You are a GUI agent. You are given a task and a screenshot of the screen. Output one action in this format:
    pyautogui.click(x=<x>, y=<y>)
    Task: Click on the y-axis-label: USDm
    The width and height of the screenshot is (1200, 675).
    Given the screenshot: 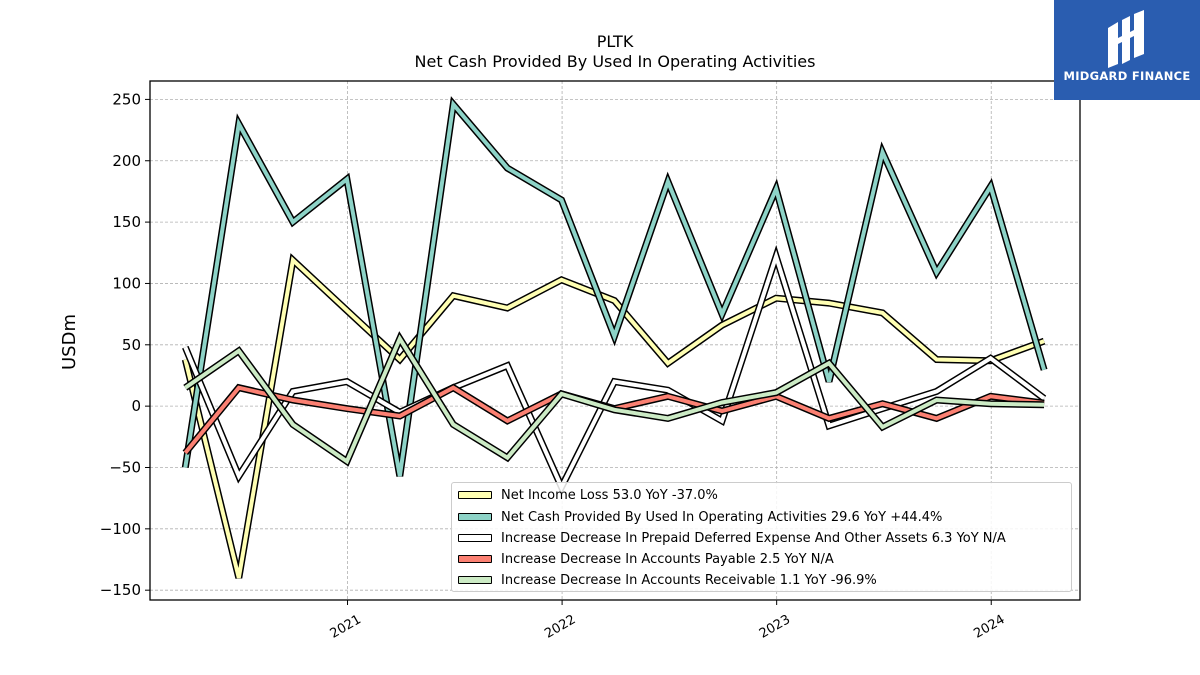 What is the action you would take?
    pyautogui.click(x=69, y=342)
    